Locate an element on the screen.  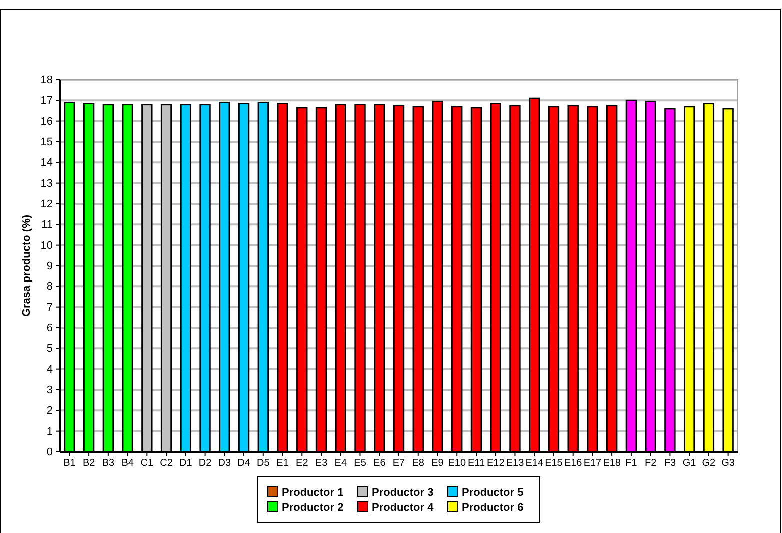
y-tick-label: 15 is located at coordinates (46, 142).